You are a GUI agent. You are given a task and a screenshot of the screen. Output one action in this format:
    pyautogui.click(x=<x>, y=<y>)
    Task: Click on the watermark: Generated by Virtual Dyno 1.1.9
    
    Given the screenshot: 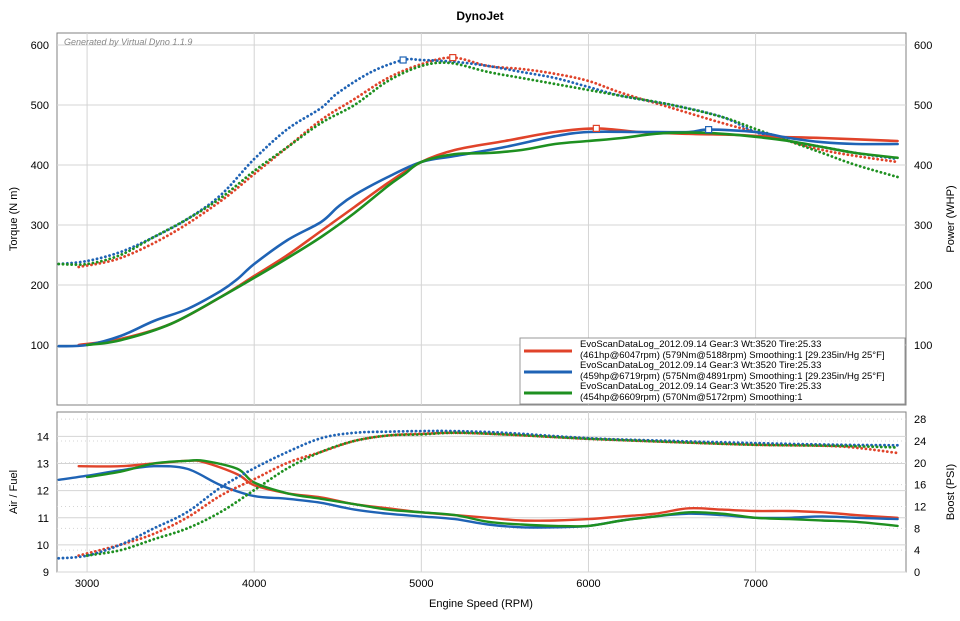 What is the action you would take?
    pyautogui.click(x=128, y=42)
    